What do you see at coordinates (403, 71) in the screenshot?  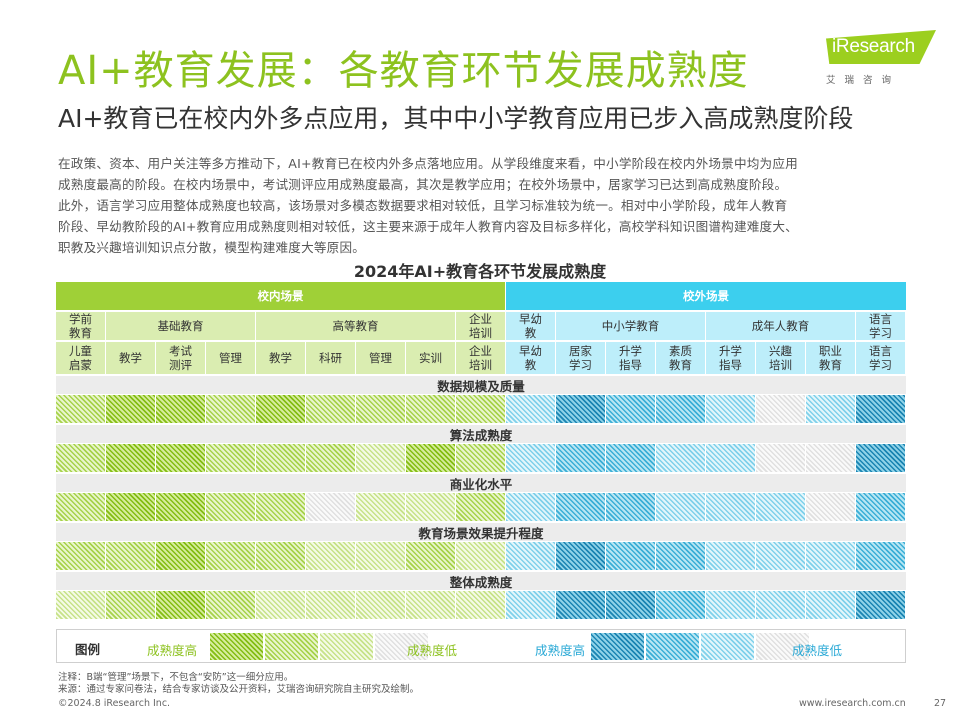 I see `page-title: AI+教育发展：各教育环节发展成熟度` at bounding box center [403, 71].